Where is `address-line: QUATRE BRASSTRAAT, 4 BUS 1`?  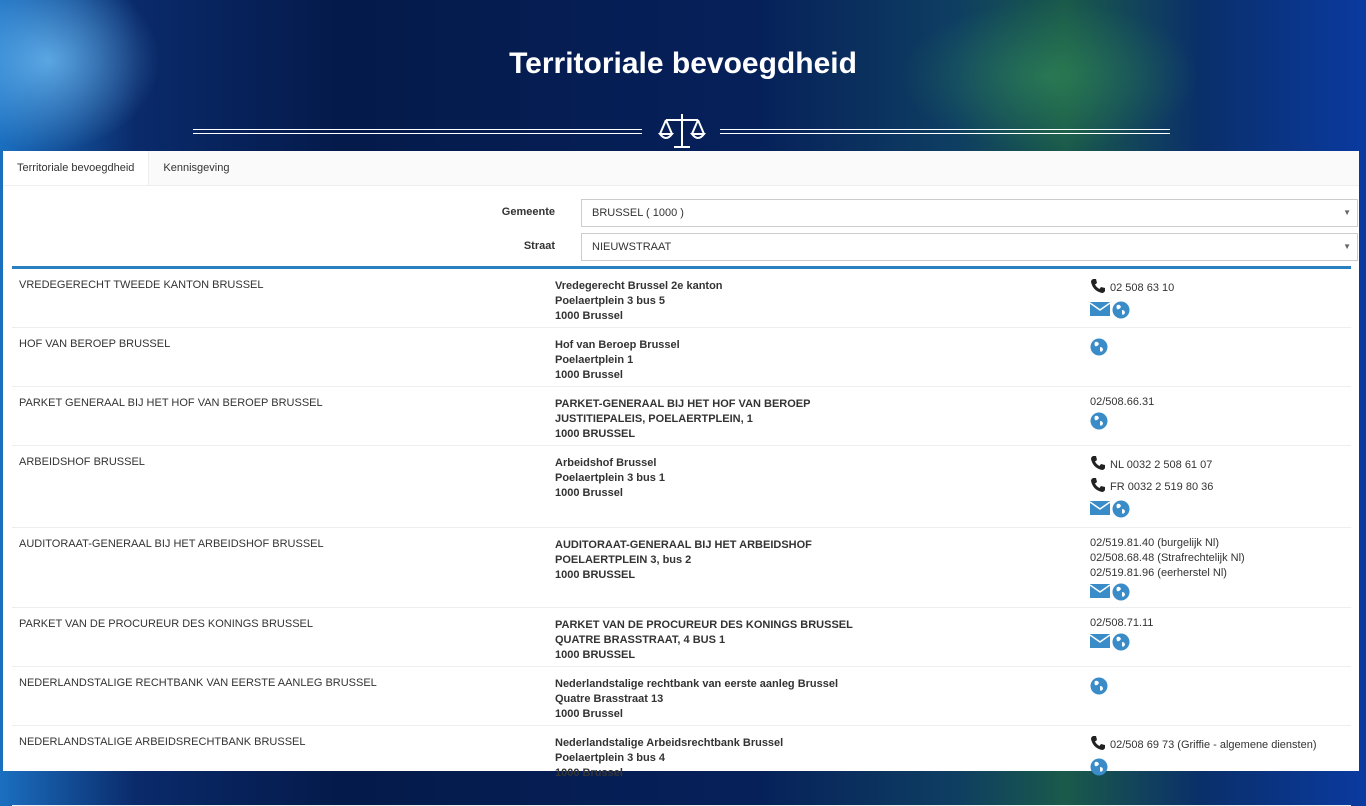
address-line: QUATRE BRASSTRAAT, 4 BUS 1 is located at coordinates (640, 640).